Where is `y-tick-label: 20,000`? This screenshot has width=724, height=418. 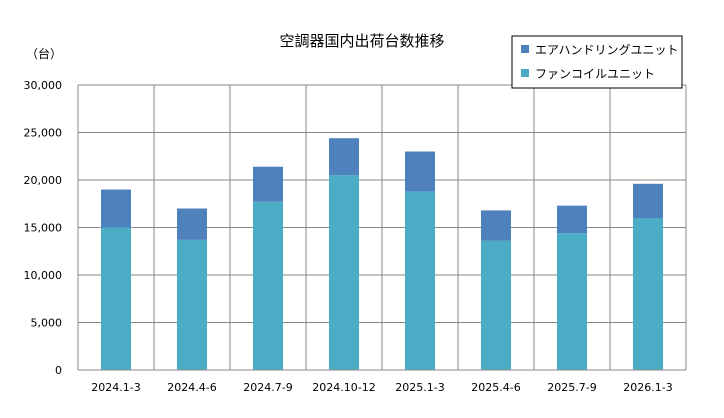 y-tick-label: 20,000 is located at coordinates (43, 180).